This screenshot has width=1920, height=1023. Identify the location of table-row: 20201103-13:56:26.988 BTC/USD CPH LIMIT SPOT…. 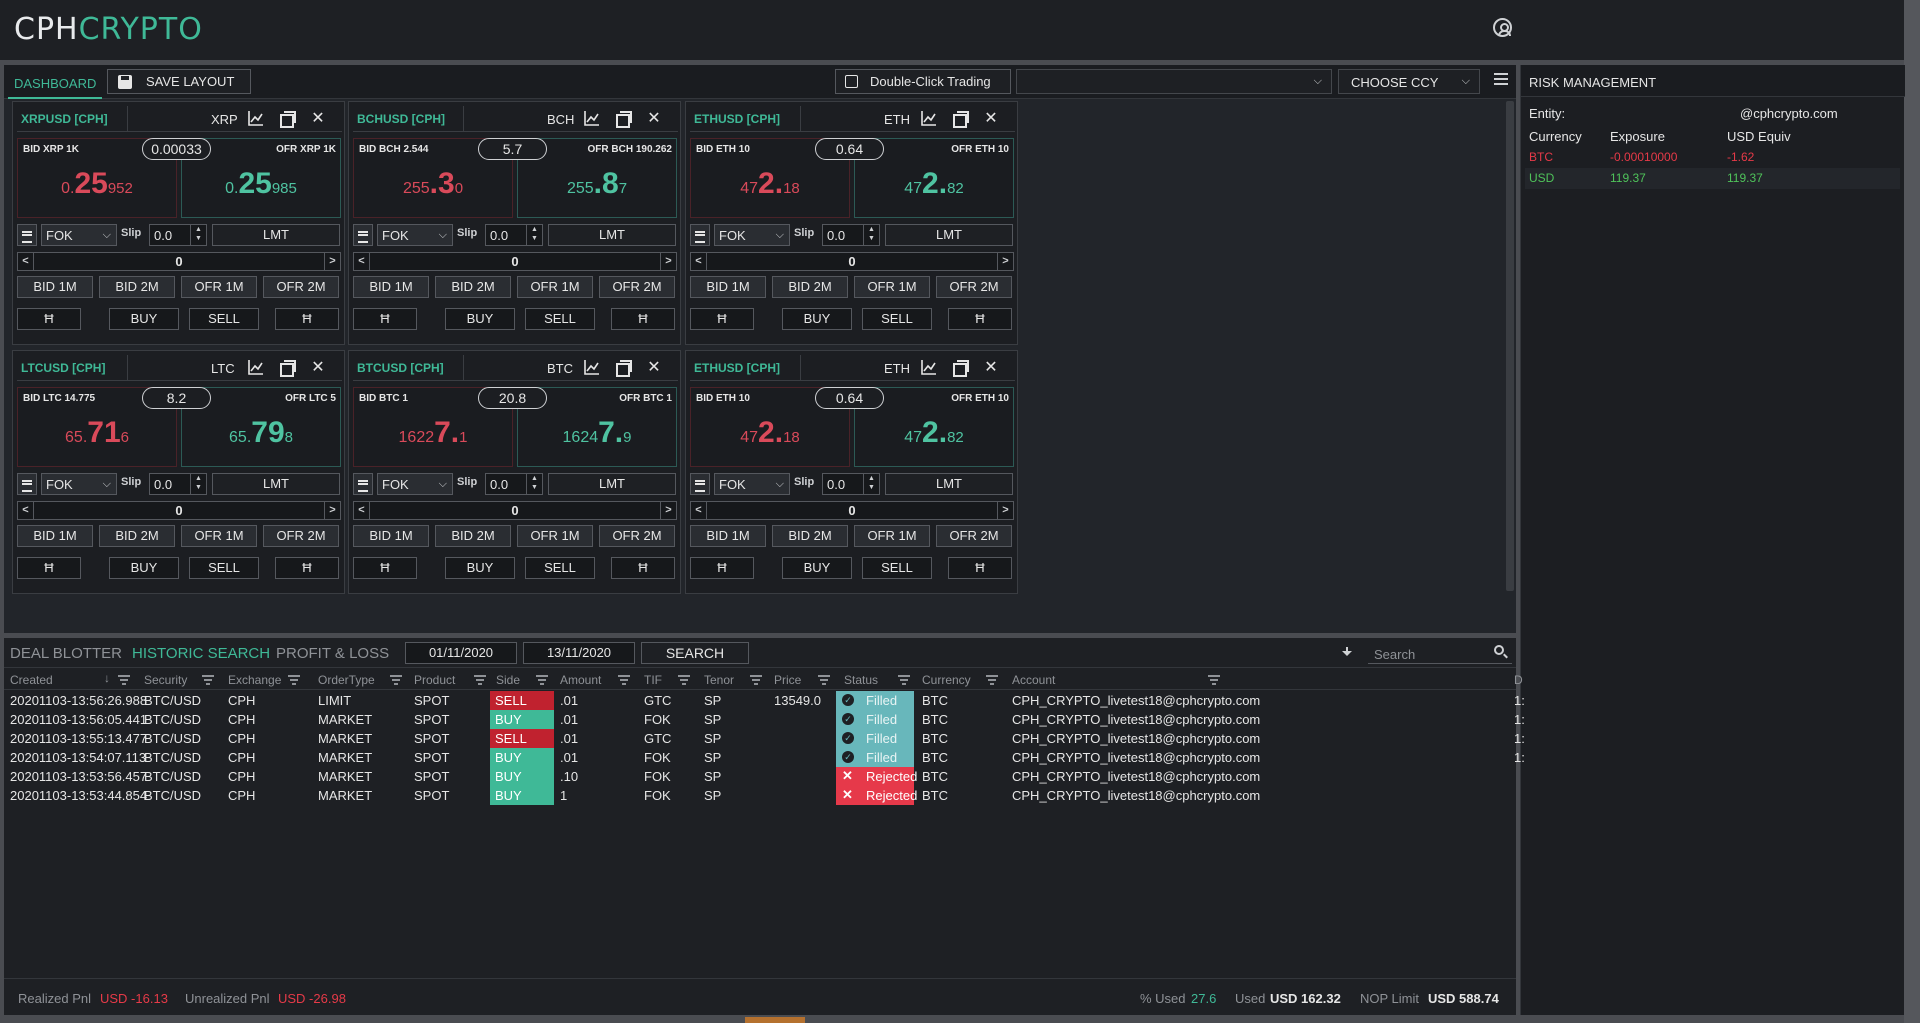
(764, 700).